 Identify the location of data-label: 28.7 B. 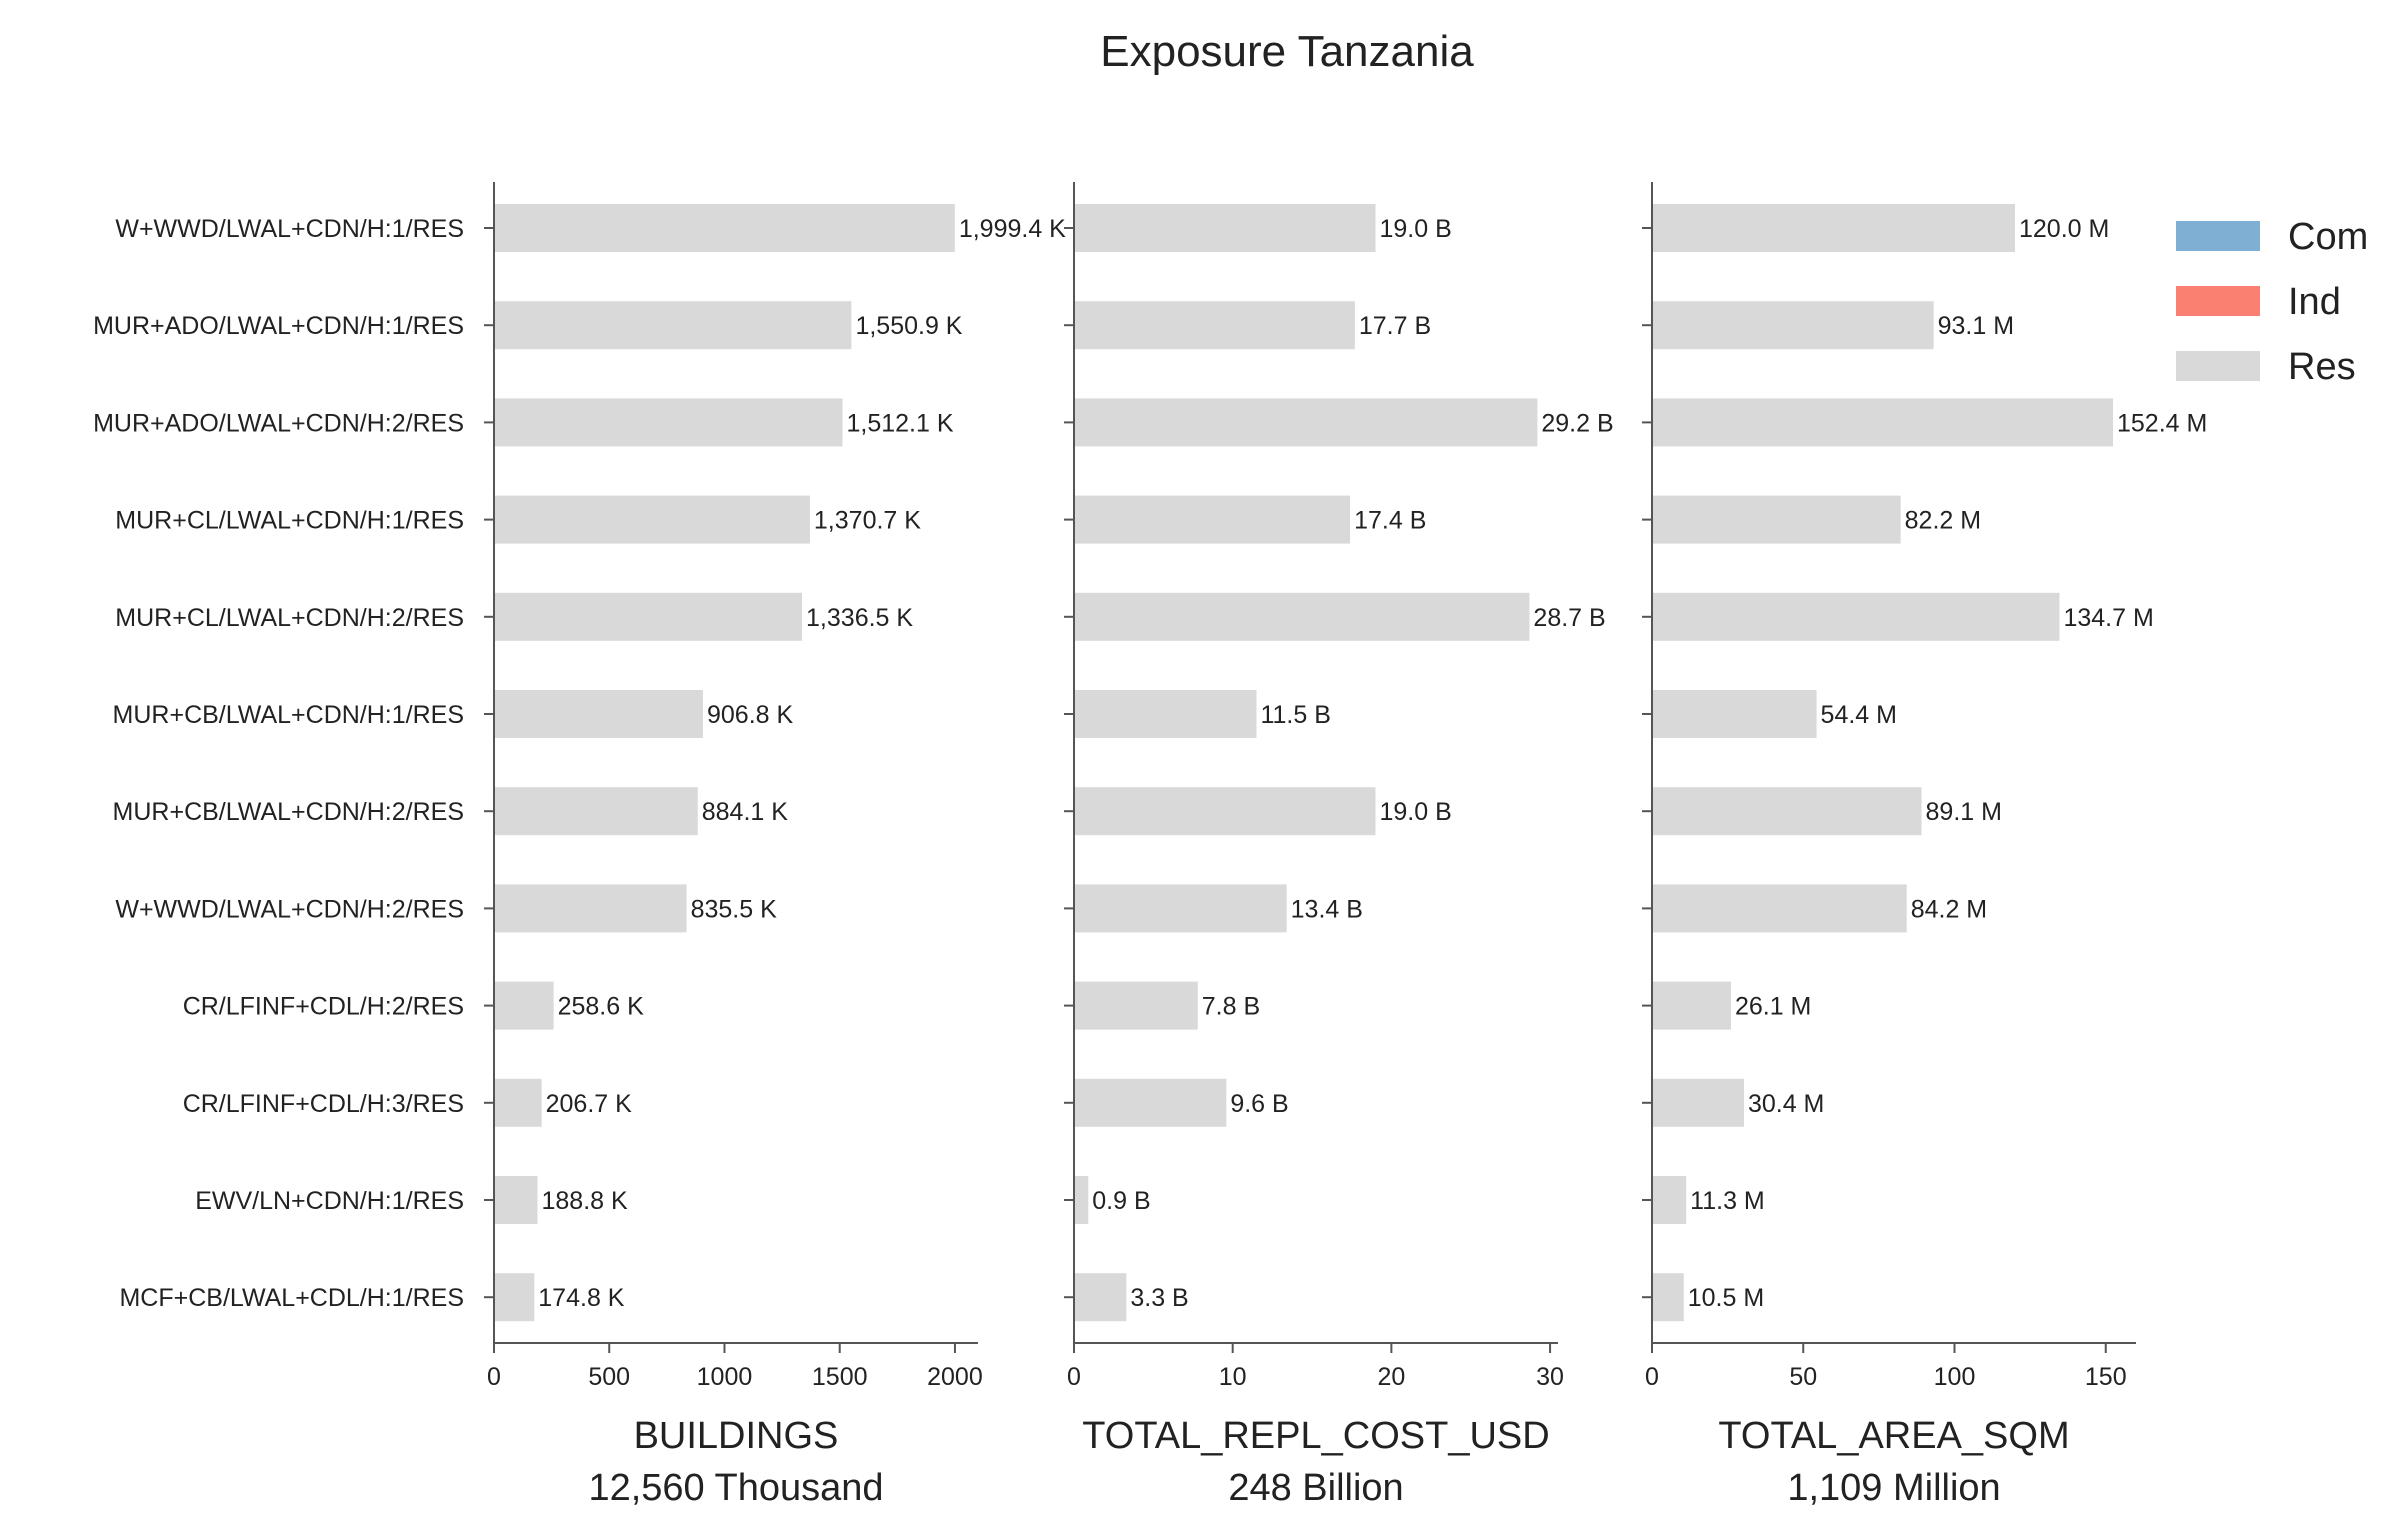
(1569, 618).